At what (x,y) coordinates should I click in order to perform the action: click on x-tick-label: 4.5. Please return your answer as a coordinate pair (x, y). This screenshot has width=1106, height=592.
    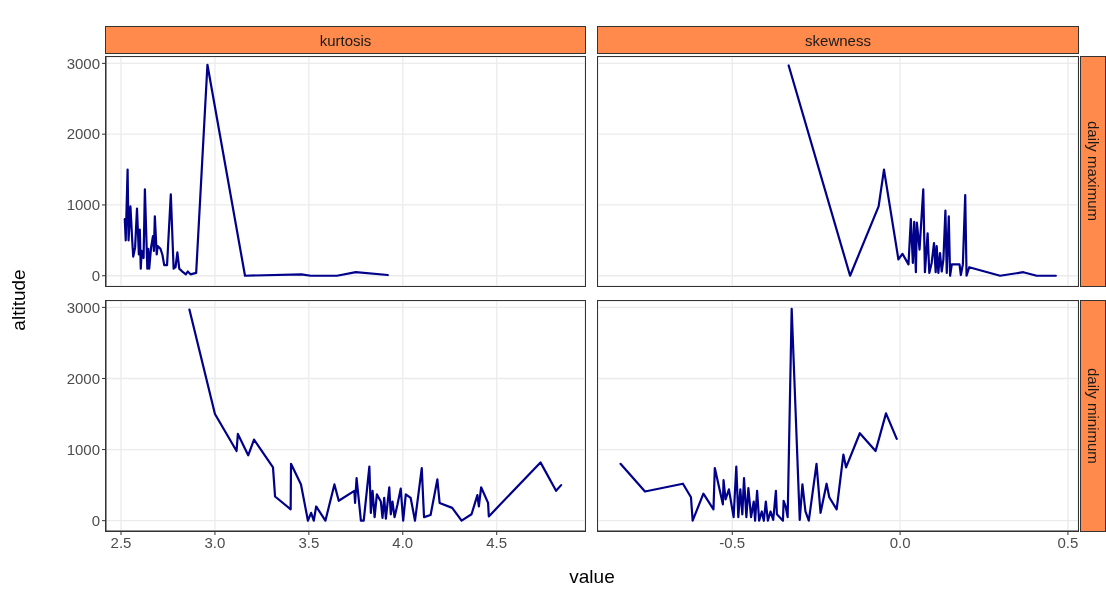
    Looking at the image, I should click on (497, 542).